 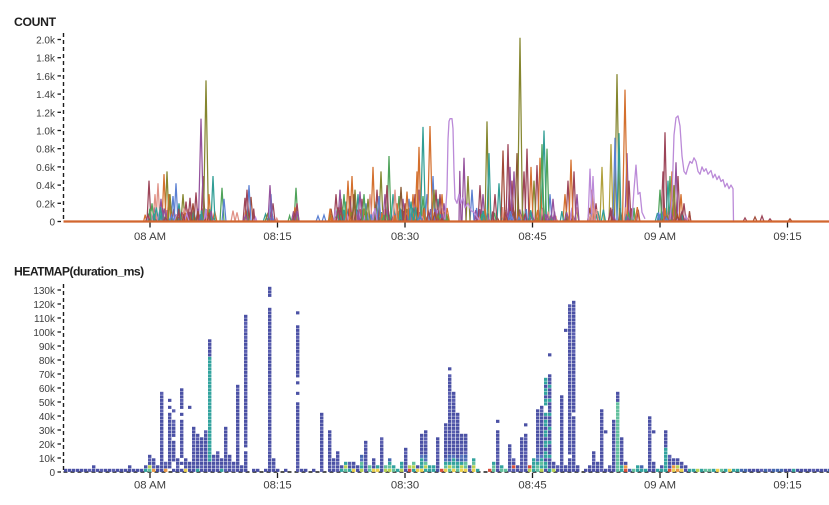 What do you see at coordinates (47, 389) in the screenshot?
I see `svg-text: 60k` at bounding box center [47, 389].